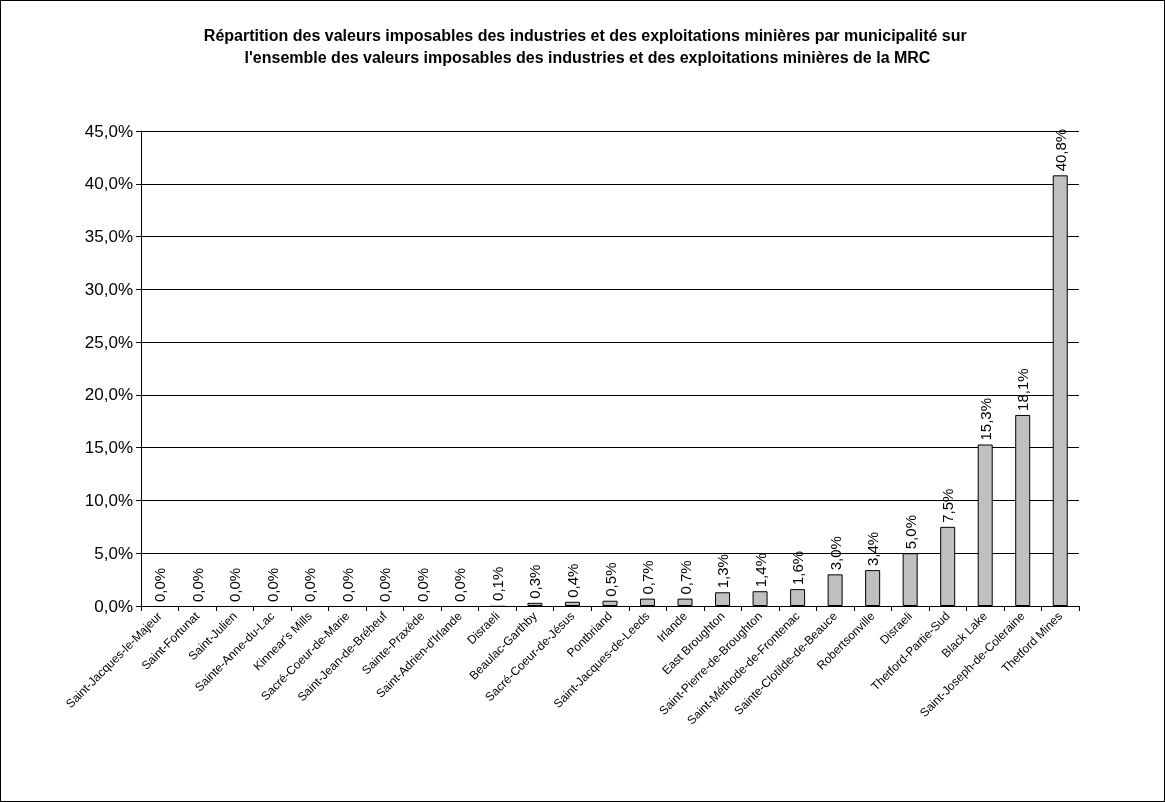 The width and height of the screenshot is (1165, 802). I want to click on data-label: 0,4%, so click(572, 580).